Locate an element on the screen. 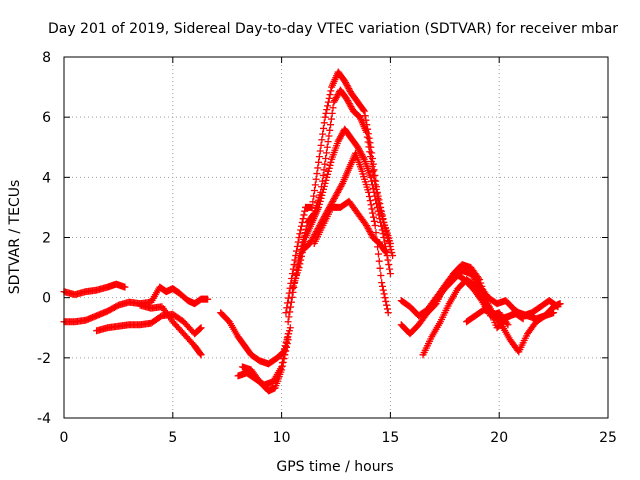 The height and width of the screenshot is (480, 640). y-tick-label: 6 is located at coordinates (46, 118).